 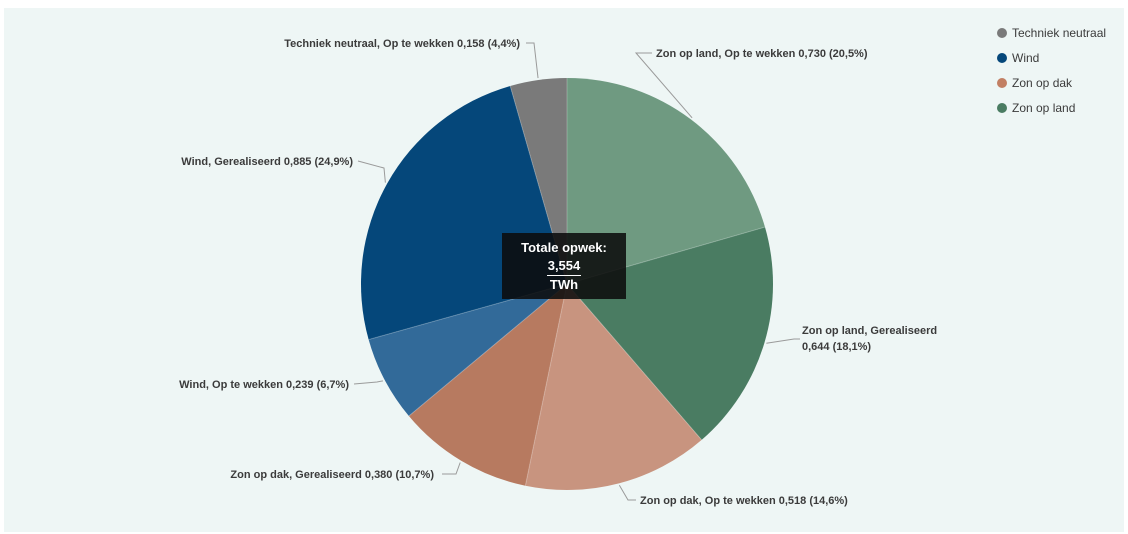 I want to click on slice-data-label: Wind, Gerealiseerd 0,885 (24,9%), so click(x=267, y=162).